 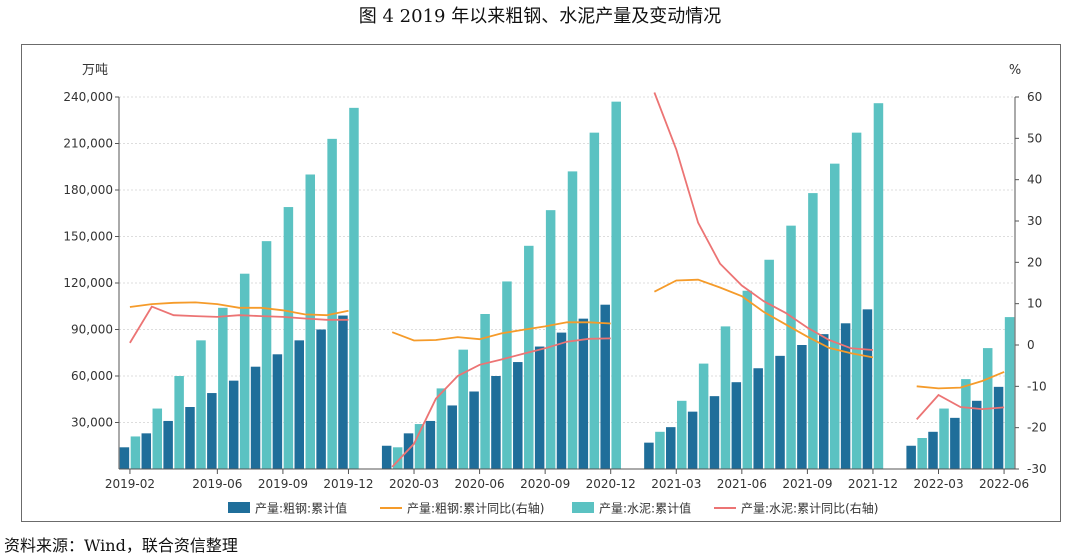 What do you see at coordinates (88, 190) in the screenshot?
I see `y-left-tick-label: 180,000` at bounding box center [88, 190].